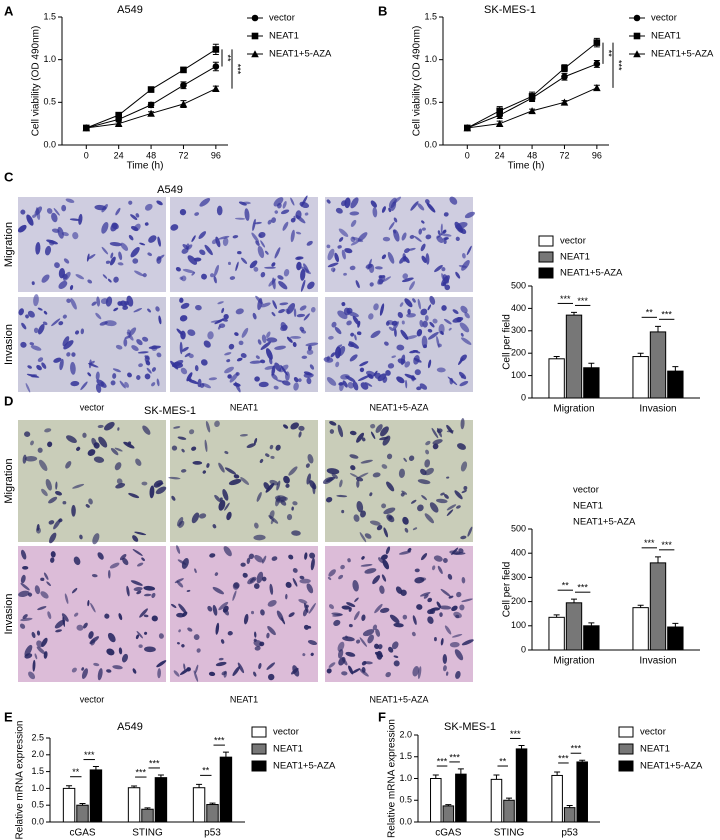 This screenshot has width=720, height=840. Describe the element at coordinates (206, 771) in the screenshot. I see `significance-label: **` at that location.